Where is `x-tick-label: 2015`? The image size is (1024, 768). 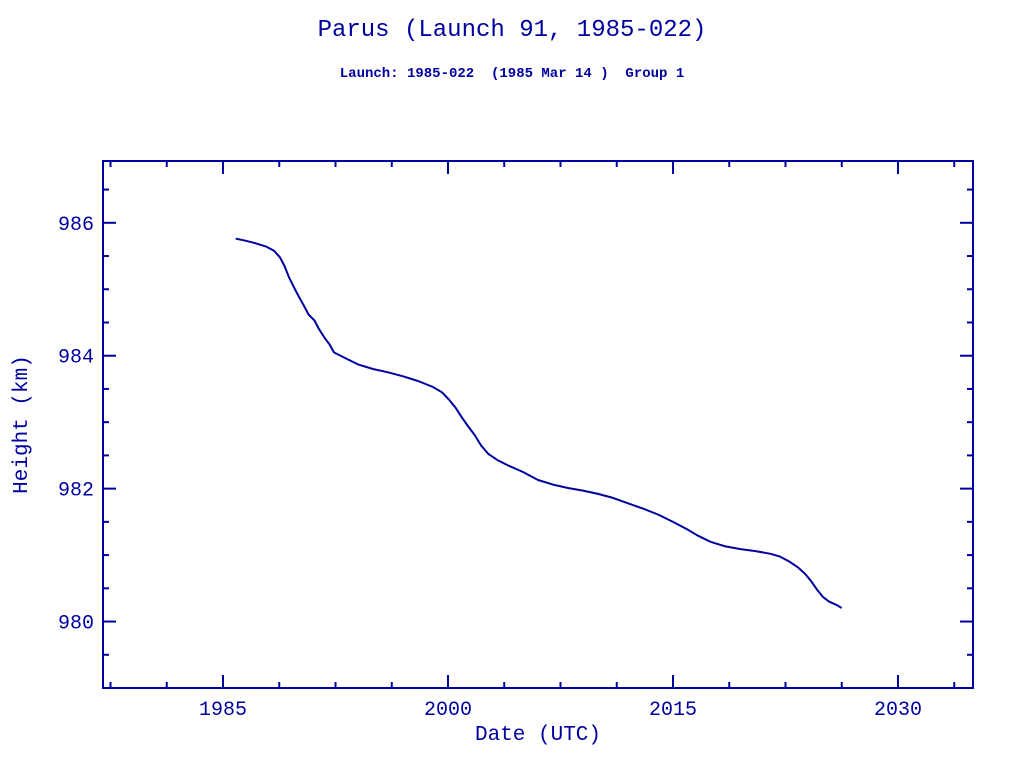
x-tick-label: 2015 is located at coordinates (673, 710).